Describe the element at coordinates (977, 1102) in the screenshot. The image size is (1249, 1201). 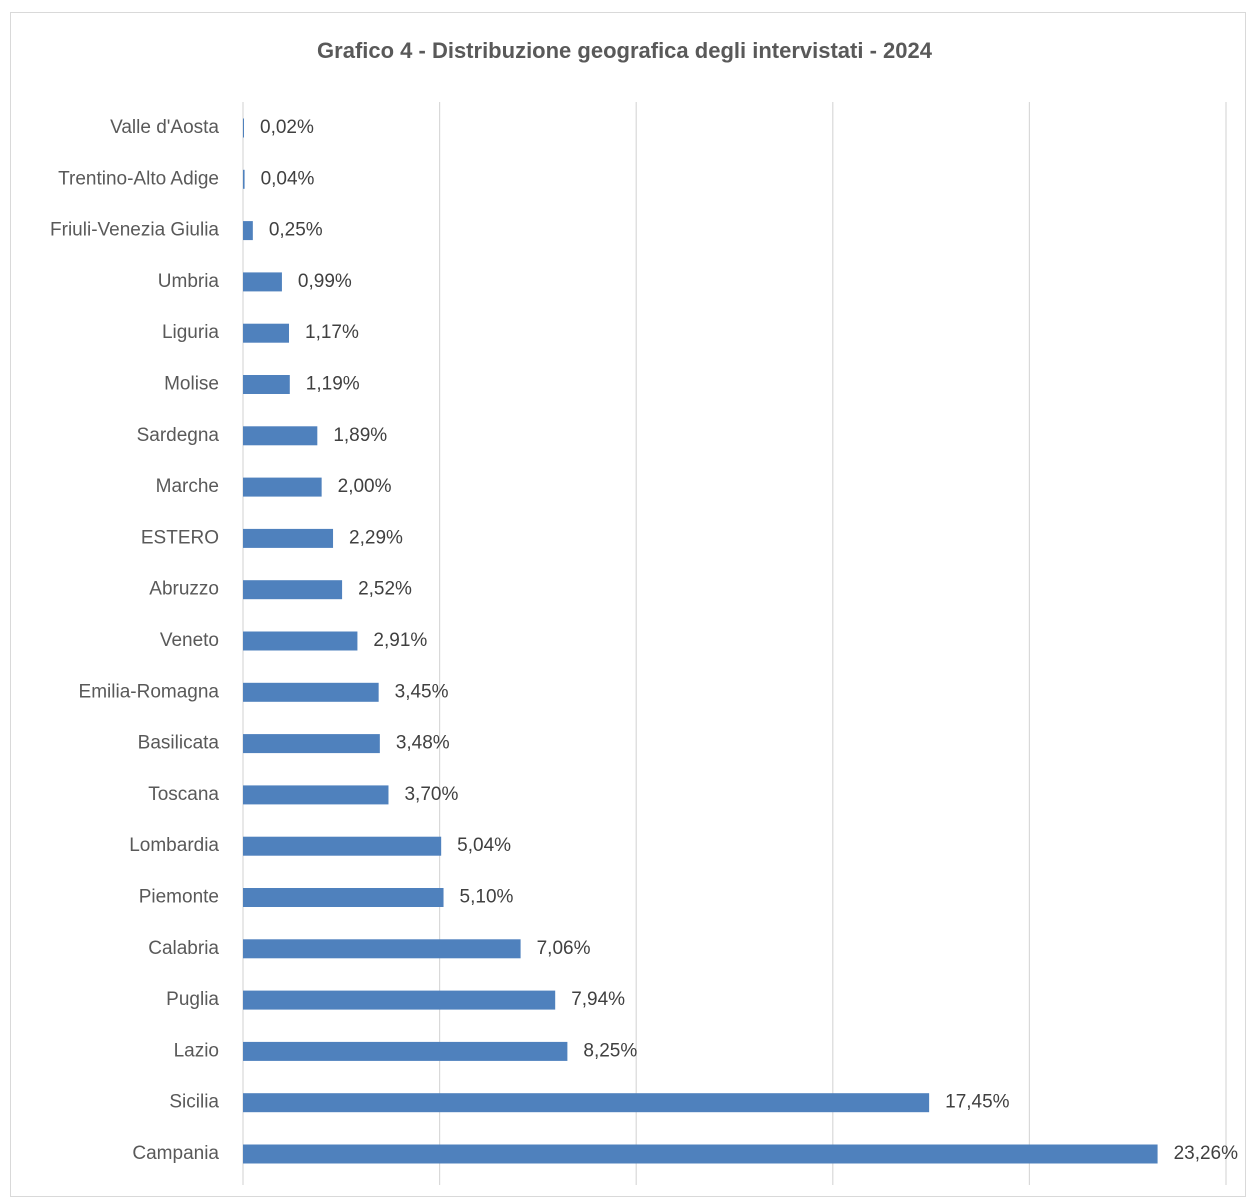
I see `data-label: 17,45%` at that location.